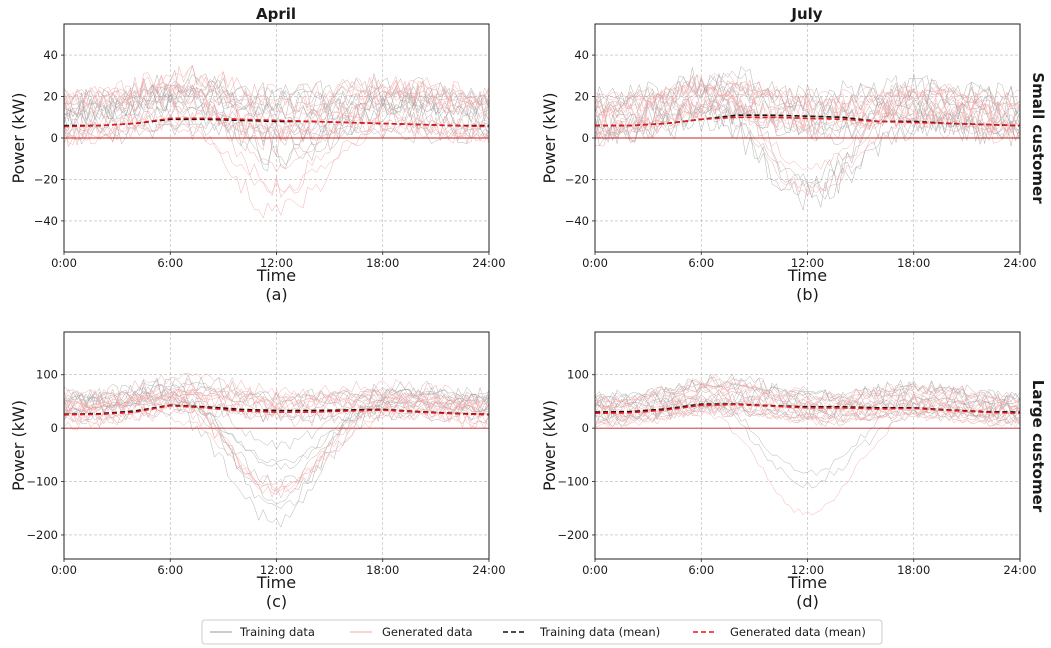 This screenshot has height=648, width=1051. Describe the element at coordinates (806, 14) in the screenshot. I see `column-title-july: July` at that location.